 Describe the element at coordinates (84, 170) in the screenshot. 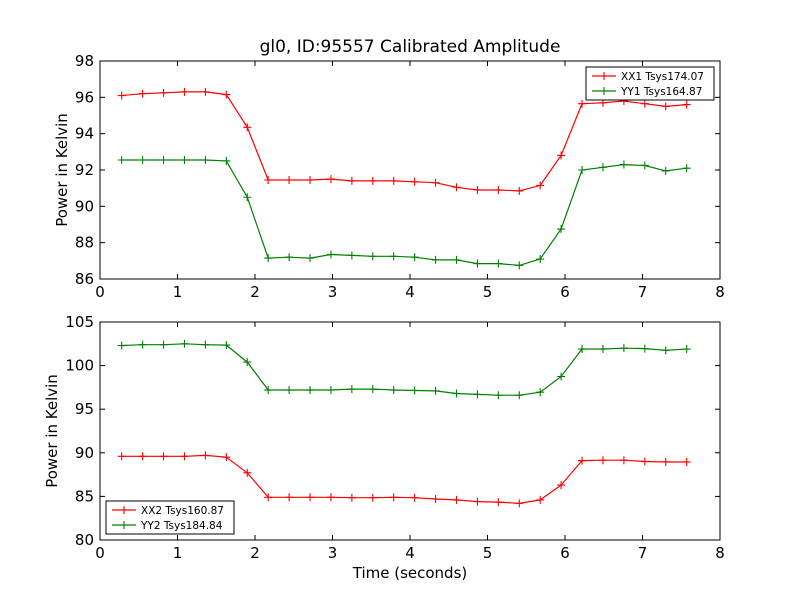

I see `y-tick-label: 92` at that location.